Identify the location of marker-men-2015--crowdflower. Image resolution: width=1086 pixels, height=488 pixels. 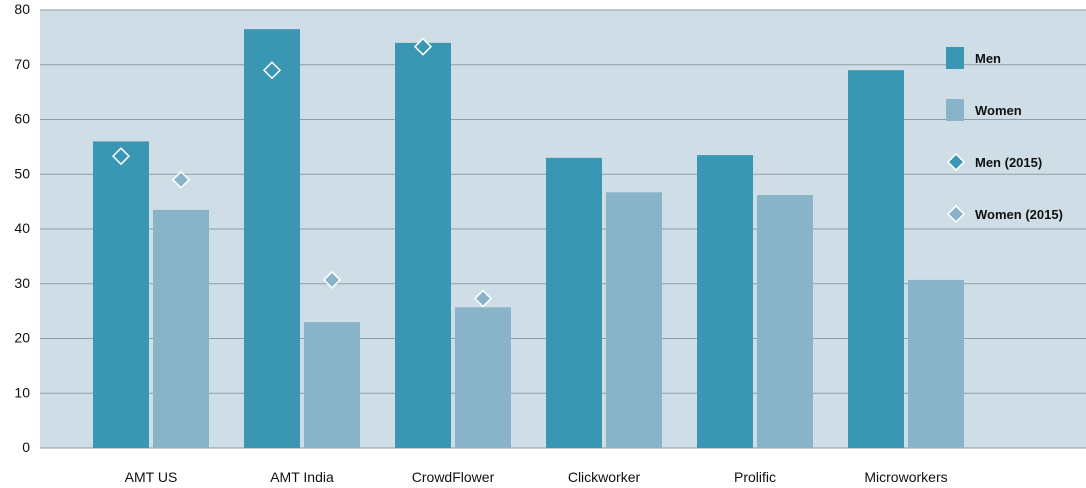
(423, 46).